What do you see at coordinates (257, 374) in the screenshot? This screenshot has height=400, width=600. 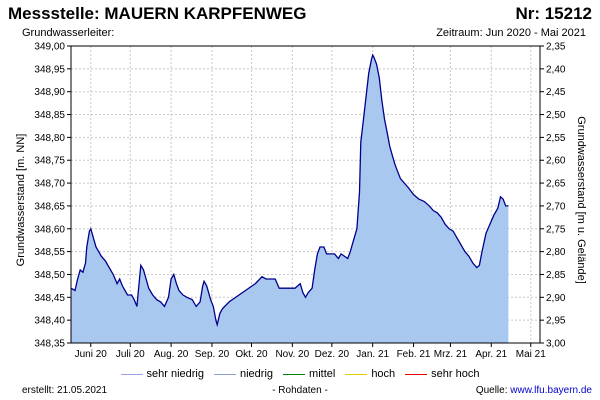 I see `legend-label: niedrig` at bounding box center [257, 374].